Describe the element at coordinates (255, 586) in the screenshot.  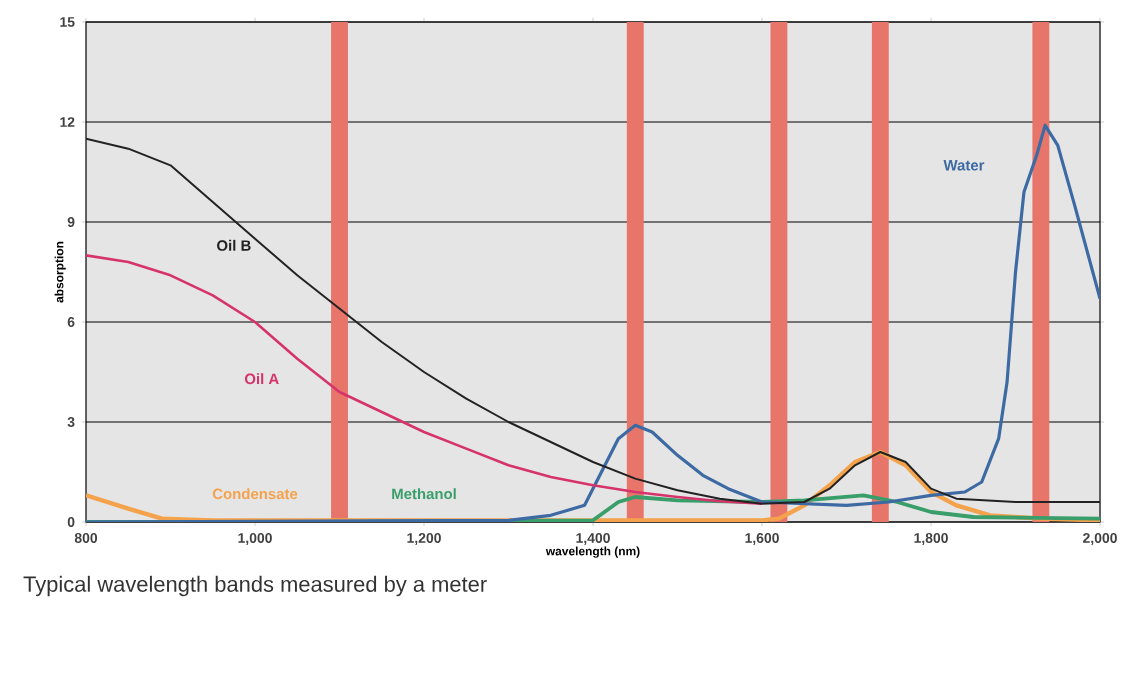
I see `text: Typical wavelength bands measured by a meter` at that location.